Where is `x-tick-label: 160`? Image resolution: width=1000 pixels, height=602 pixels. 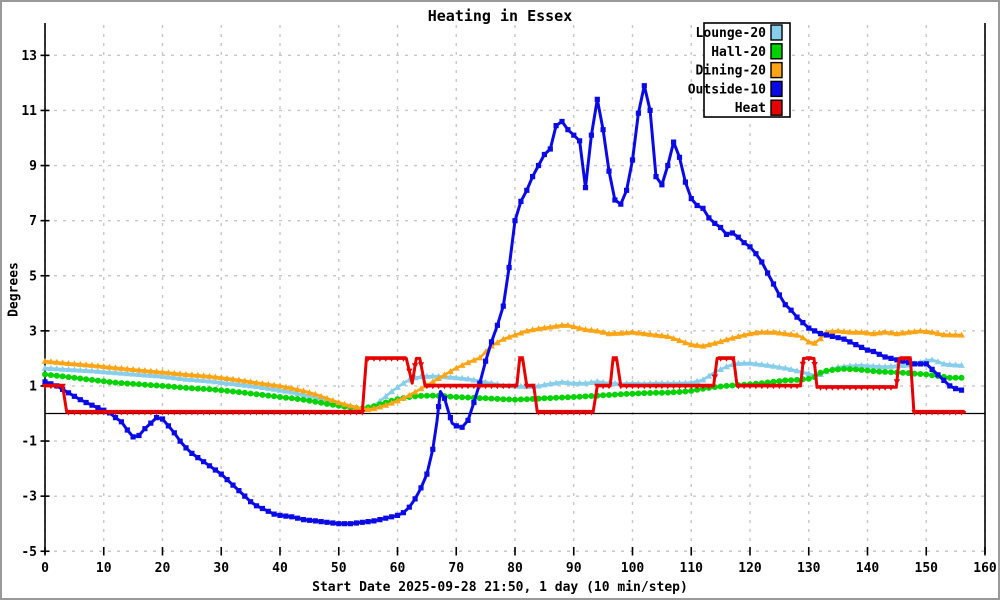
x-tick-label: 160 is located at coordinates (985, 568).